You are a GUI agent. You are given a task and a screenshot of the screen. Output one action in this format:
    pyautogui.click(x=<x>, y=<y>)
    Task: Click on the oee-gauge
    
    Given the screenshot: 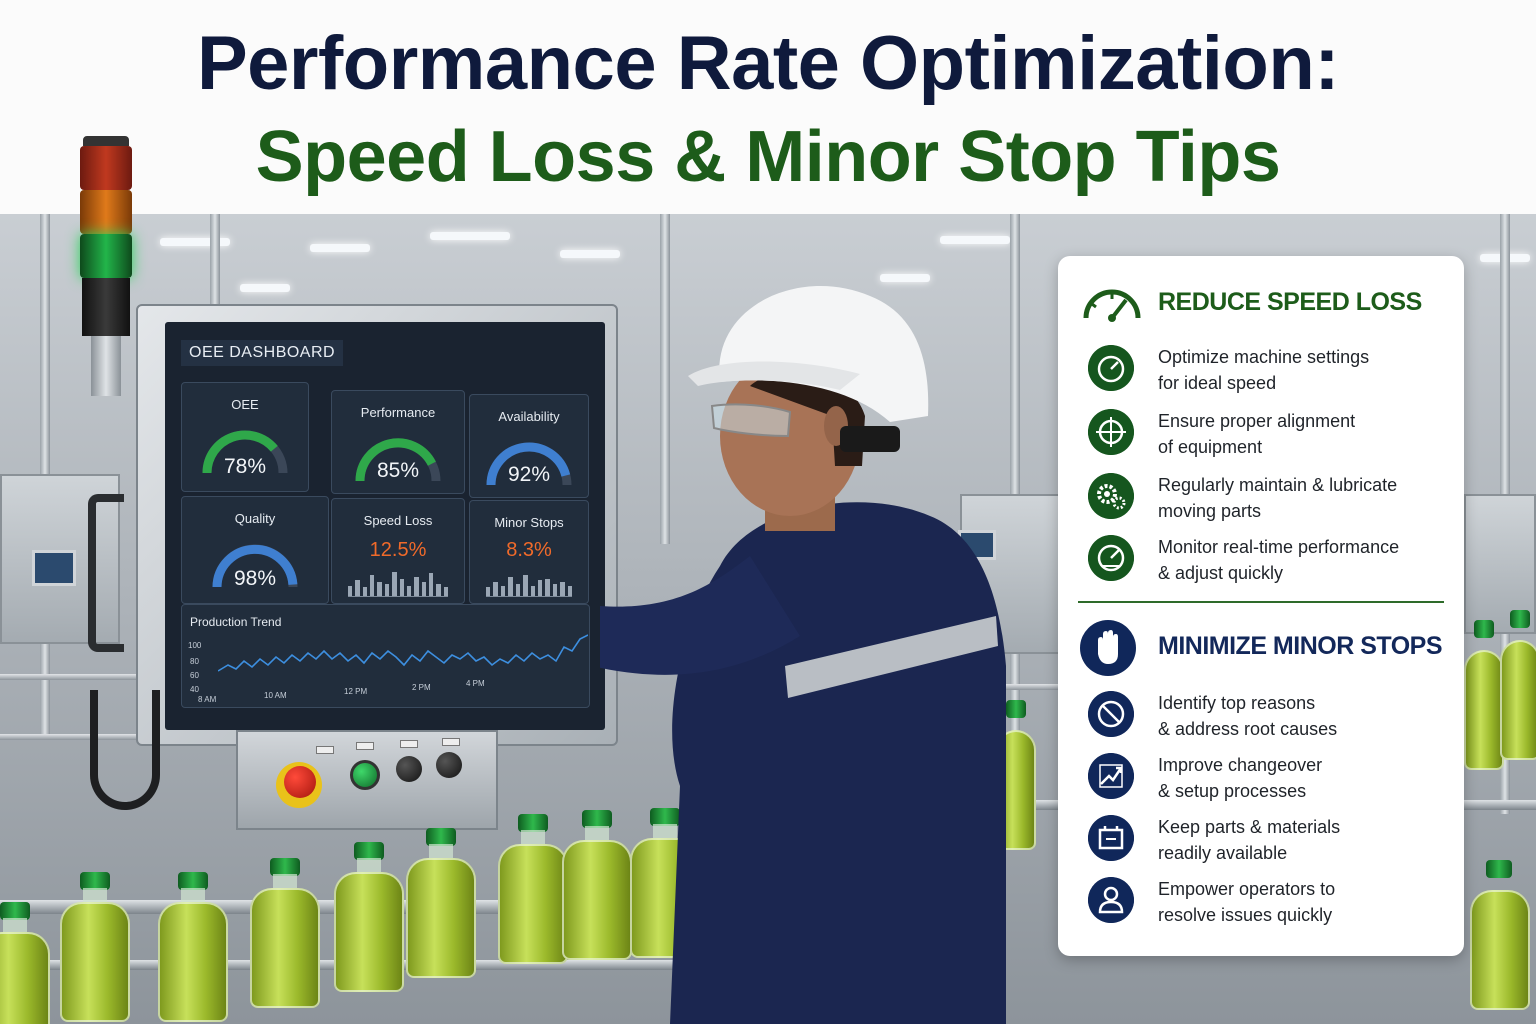 What is the action you would take?
    pyautogui.click(x=245, y=452)
    